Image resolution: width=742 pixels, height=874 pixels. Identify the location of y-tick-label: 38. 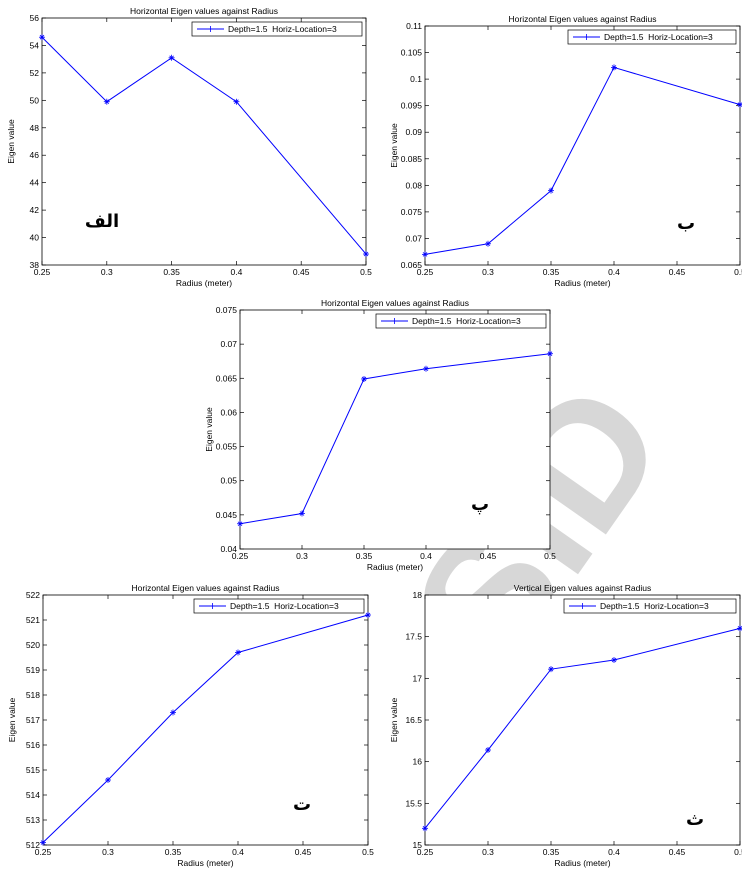
(35, 265).